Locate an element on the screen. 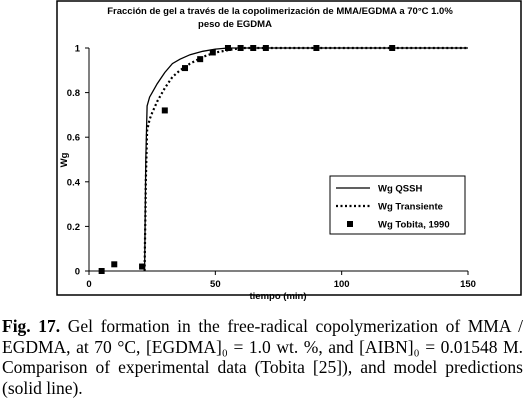 The height and width of the screenshot is (402, 525). caption-label: Fig. 17. is located at coordinates (31, 326).